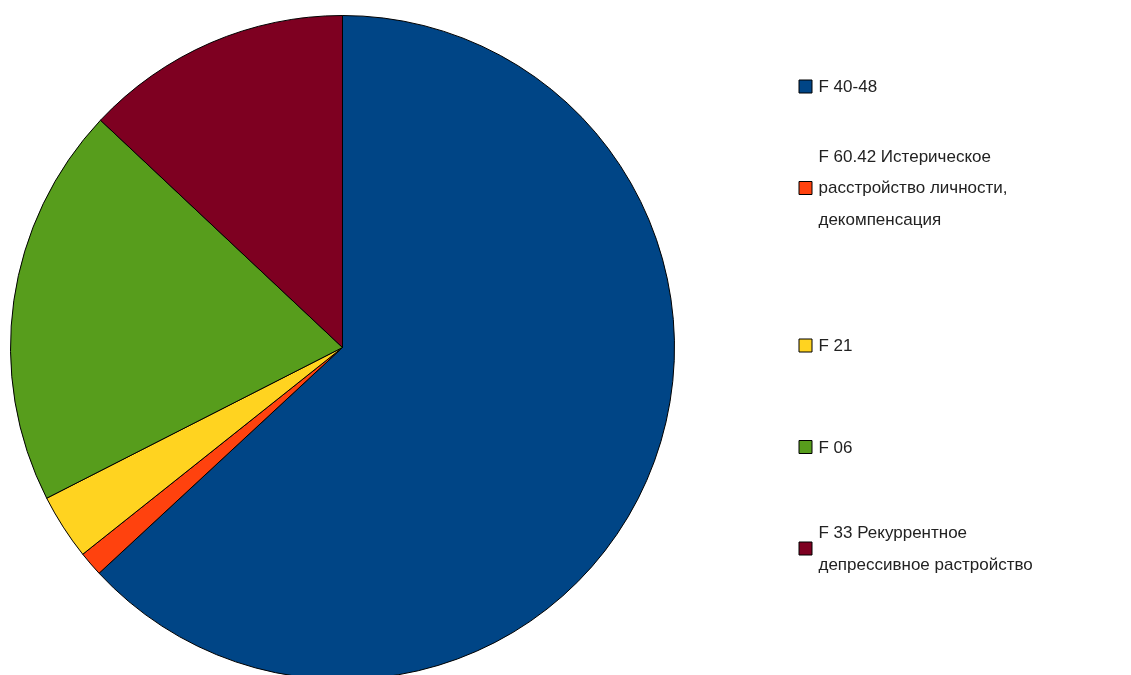 The width and height of the screenshot is (1131, 675). Describe the element at coordinates (835, 345) in the screenshot. I see `legend-label: F 21` at that location.